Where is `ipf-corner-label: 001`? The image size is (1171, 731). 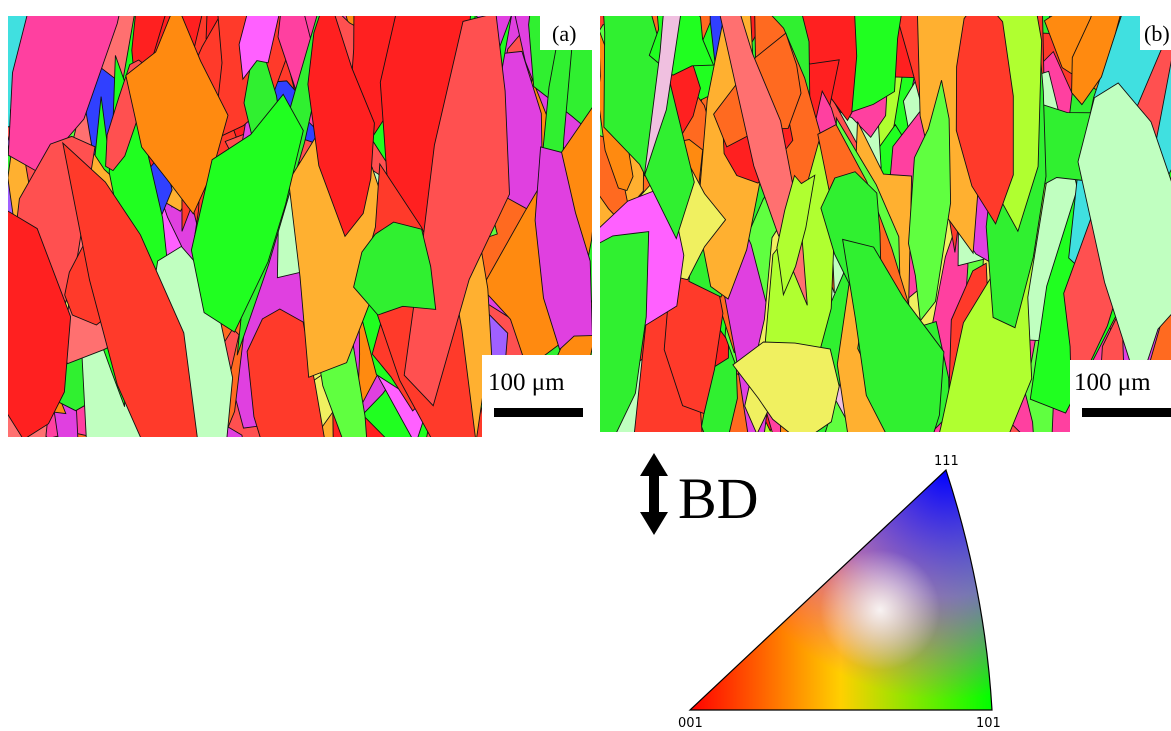 ipf-corner-label: 001 is located at coordinates (690, 723).